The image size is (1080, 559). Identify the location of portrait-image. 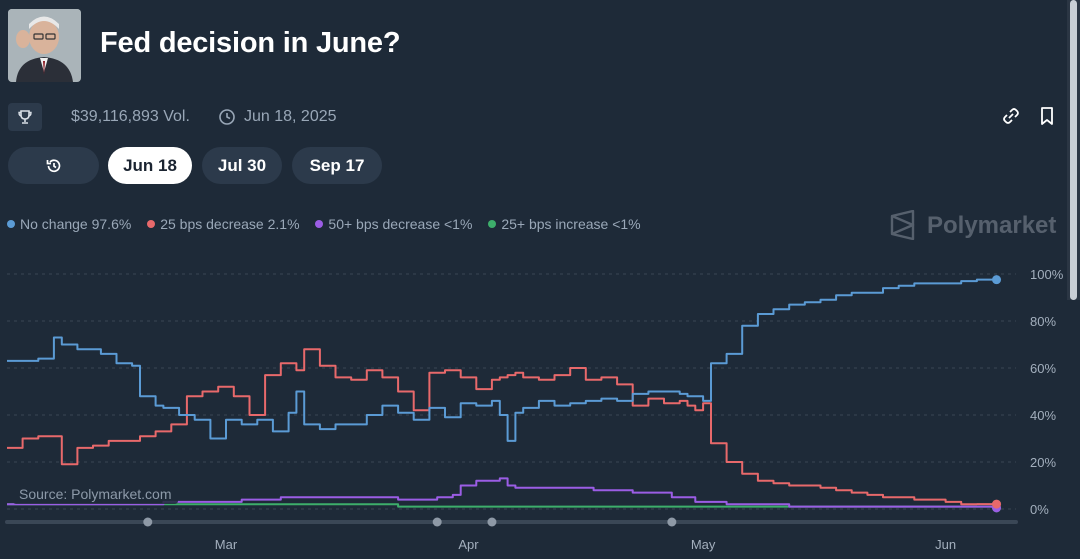
(44, 45).